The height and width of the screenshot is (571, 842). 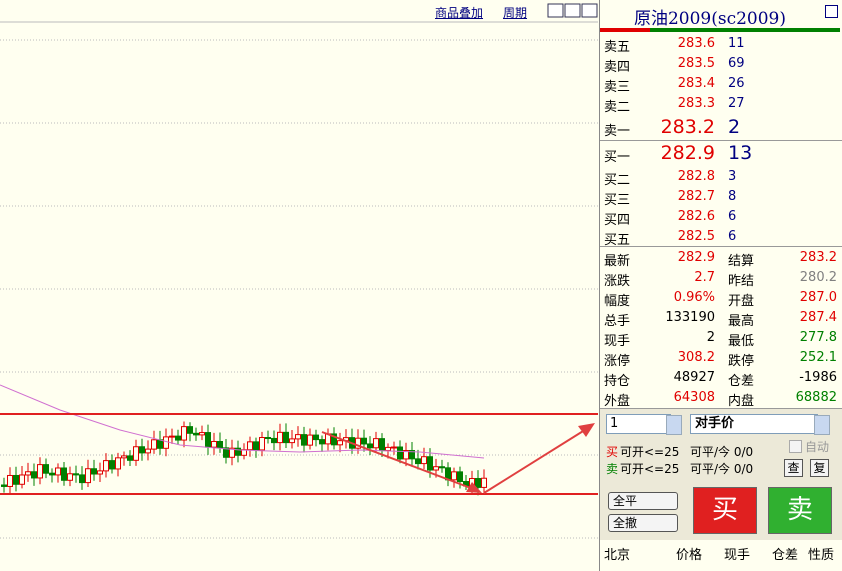 I want to click on stat-value: 308.2, so click(x=696, y=357).